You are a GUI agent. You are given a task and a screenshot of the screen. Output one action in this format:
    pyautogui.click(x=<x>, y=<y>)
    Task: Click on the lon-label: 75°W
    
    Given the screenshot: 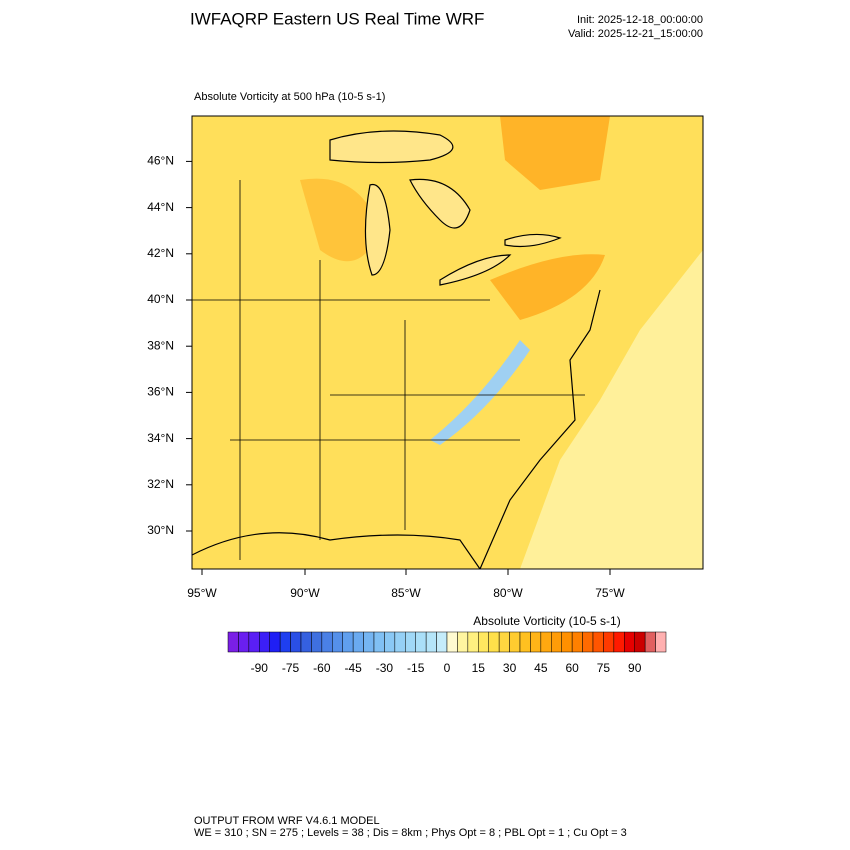 What is the action you would take?
    pyautogui.click(x=610, y=593)
    